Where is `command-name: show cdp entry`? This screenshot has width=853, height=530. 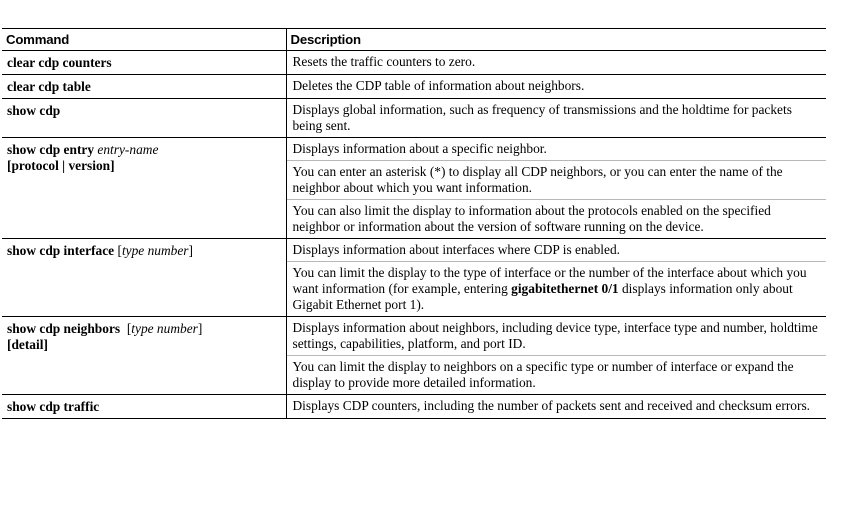 command-name: show cdp entry is located at coordinates (51, 149).